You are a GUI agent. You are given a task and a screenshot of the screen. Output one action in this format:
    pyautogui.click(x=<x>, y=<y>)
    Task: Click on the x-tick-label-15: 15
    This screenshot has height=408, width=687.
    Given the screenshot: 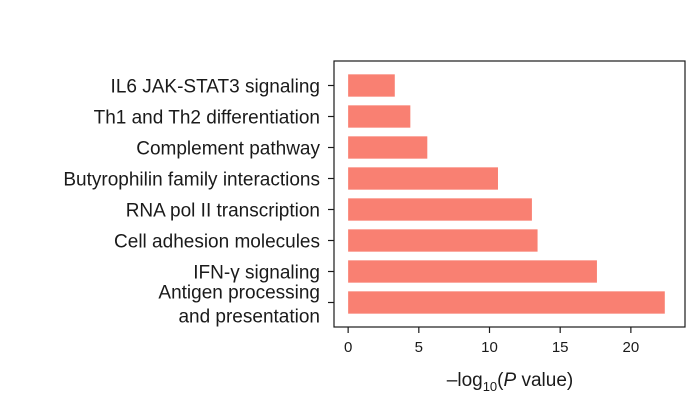 What is the action you would take?
    pyautogui.click(x=560, y=347)
    